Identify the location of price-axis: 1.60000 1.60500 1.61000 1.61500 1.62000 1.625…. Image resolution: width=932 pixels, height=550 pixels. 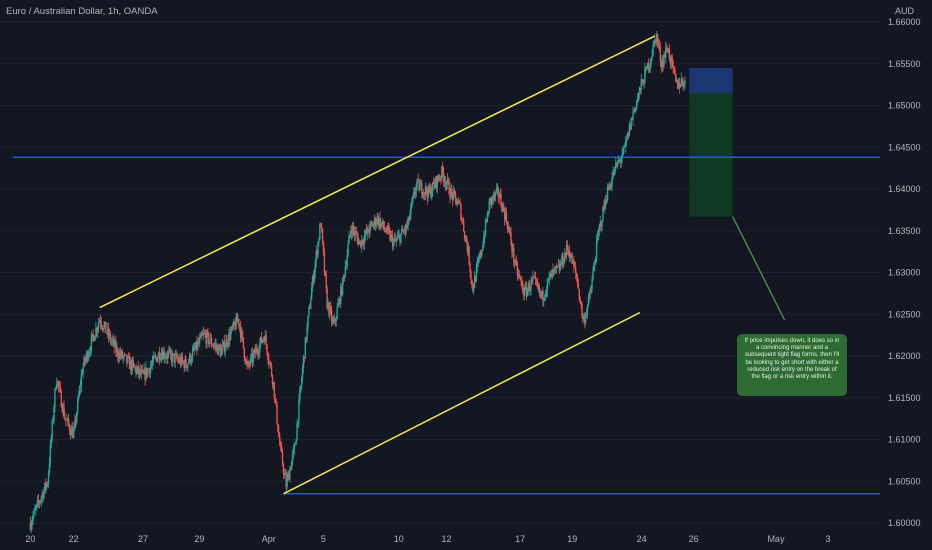
(906, 275).